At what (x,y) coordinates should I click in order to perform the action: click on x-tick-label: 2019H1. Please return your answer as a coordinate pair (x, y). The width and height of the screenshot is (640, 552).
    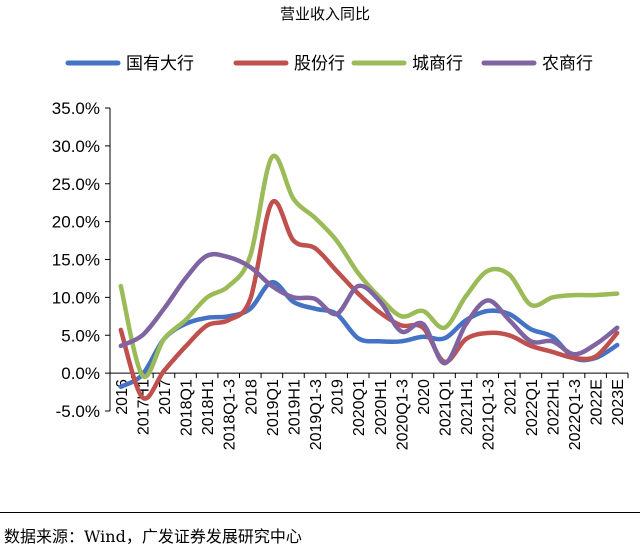
    Looking at the image, I should click on (294, 407).